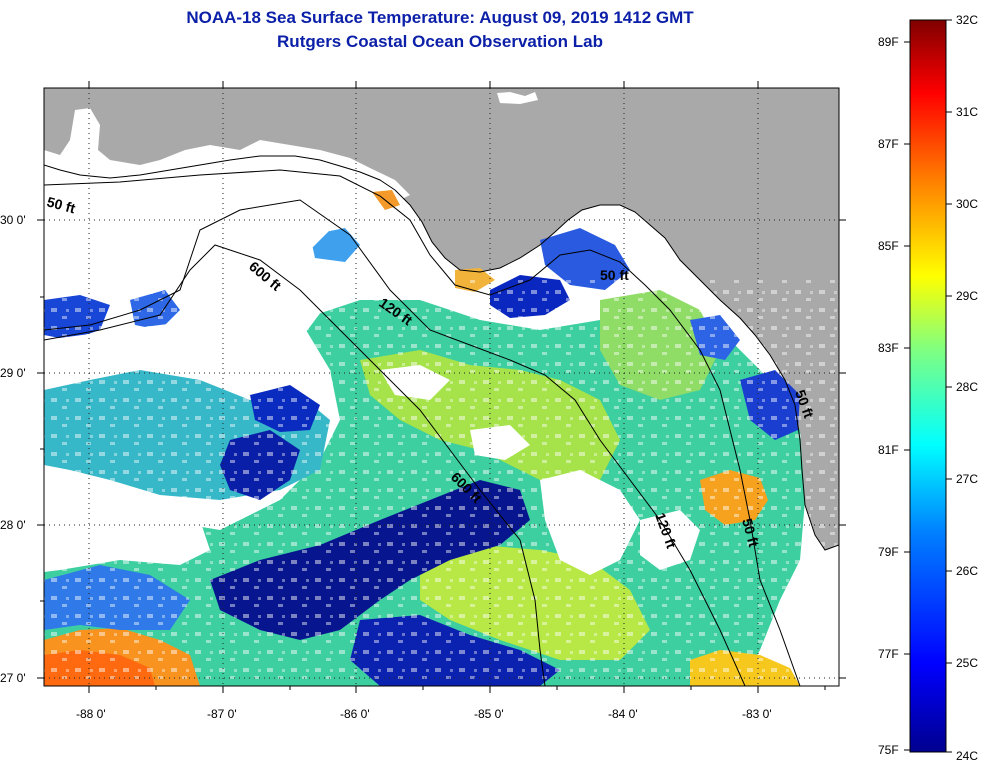  Describe the element at coordinates (967, 387) in the screenshot. I see `colorbar-celsius-label: 28C` at that location.